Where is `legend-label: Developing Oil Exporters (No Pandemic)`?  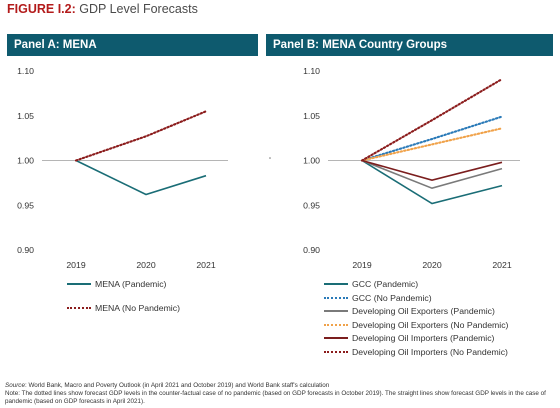
legend-label: Developing Oil Exporters (No Pandemic) is located at coordinates (430, 324).